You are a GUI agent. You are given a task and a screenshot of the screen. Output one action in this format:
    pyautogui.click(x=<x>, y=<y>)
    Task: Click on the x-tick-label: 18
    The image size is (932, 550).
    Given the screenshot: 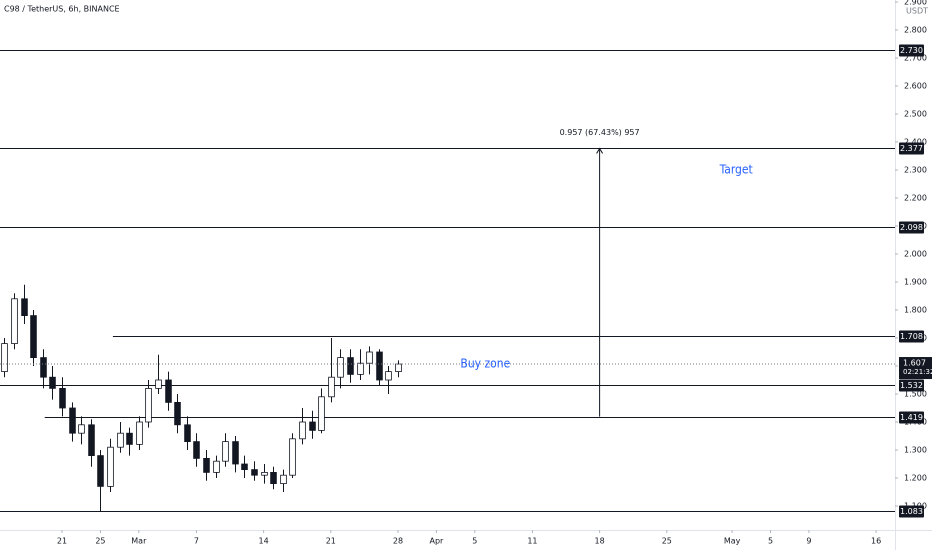 What is the action you would take?
    pyautogui.click(x=600, y=541)
    